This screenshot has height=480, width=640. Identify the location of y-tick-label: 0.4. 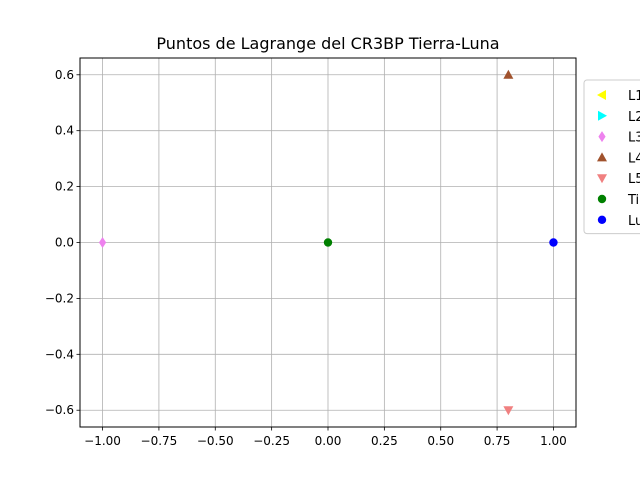
(64, 131).